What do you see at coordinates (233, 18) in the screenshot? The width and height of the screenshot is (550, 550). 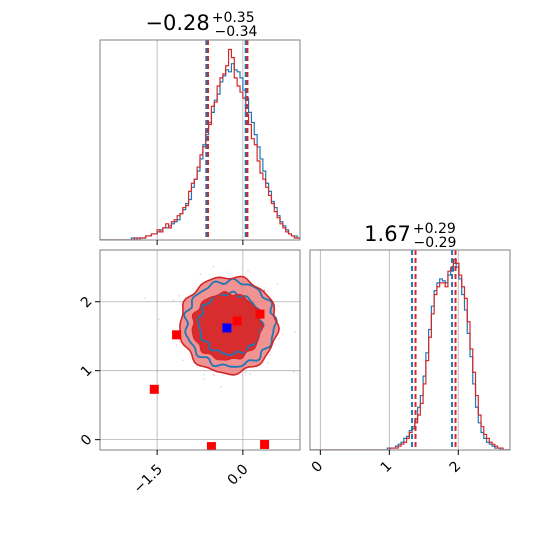 I see `panel-top-left-title-upper: +0.35` at bounding box center [233, 18].